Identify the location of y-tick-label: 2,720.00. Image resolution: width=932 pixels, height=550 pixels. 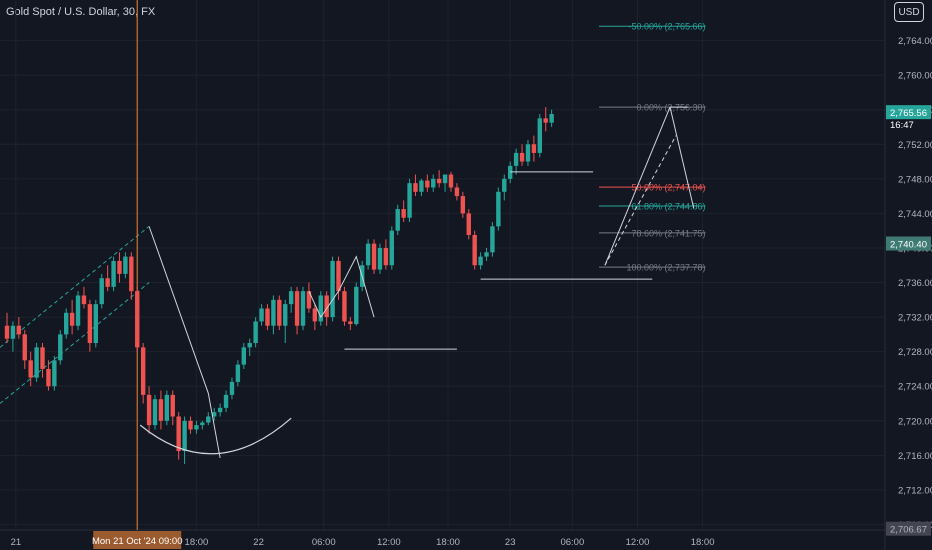
(915, 421).